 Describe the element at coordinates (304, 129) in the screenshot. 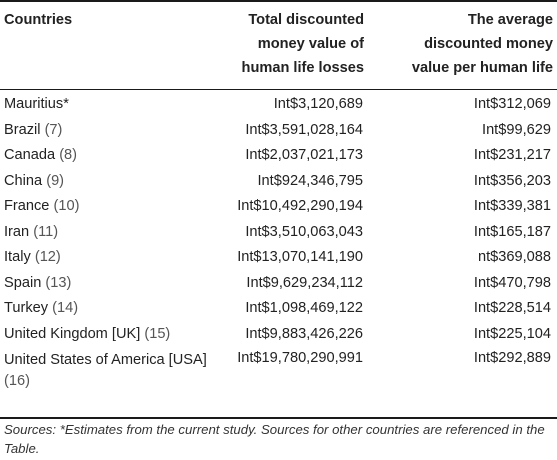

I see `total-cell: Int$3,591,028,164` at that location.